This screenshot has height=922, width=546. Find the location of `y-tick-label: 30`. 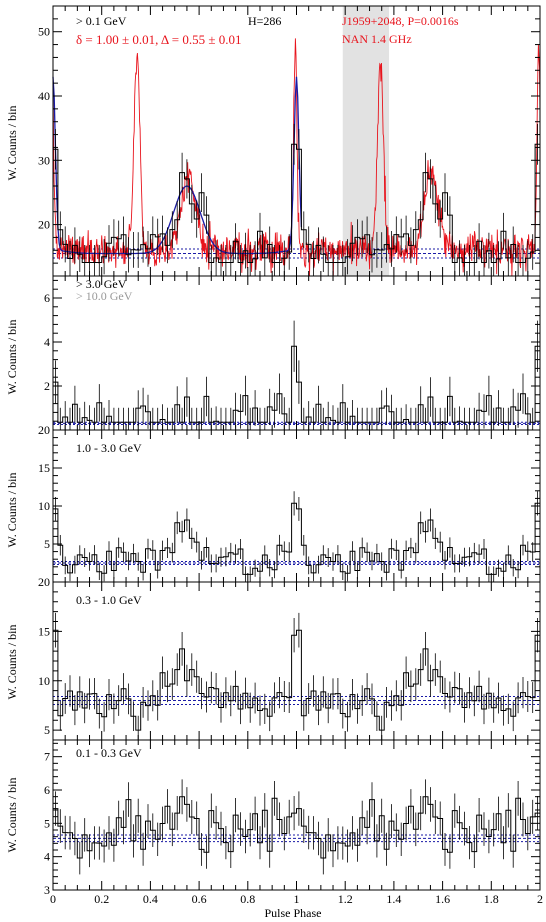

y-tick-label: 30 is located at coordinates (44, 160).